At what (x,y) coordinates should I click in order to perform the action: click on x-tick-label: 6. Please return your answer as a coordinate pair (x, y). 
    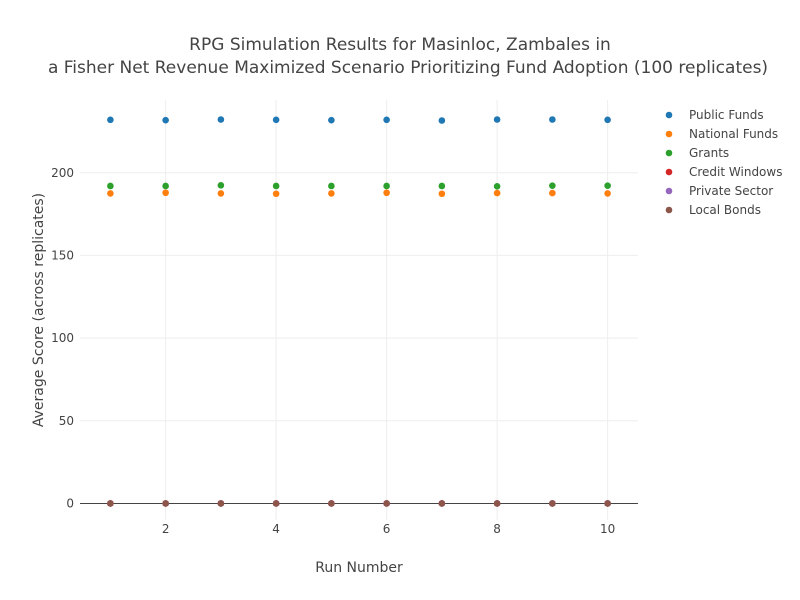
    Looking at the image, I should click on (387, 529).